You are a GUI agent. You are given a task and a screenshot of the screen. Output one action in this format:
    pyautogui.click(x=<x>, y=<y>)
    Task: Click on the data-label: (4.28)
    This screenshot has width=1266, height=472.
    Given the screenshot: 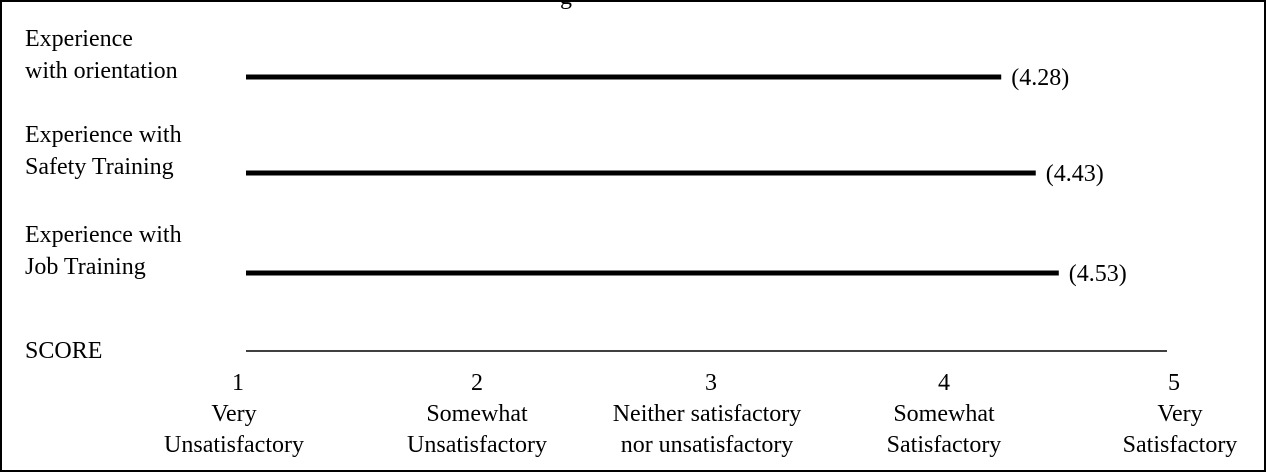 What is the action you would take?
    pyautogui.click(x=1040, y=78)
    